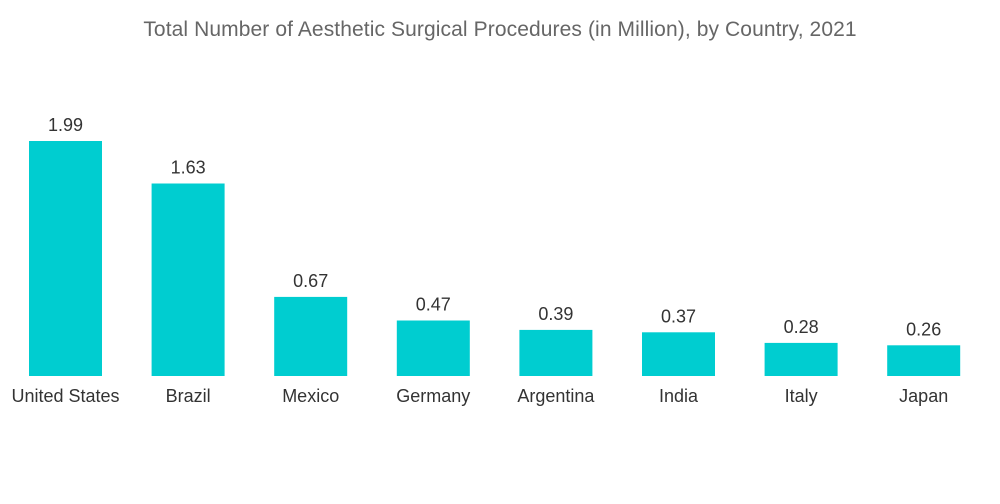 Image resolution: width=1000 pixels, height=504 pixels. I want to click on bar-germany, so click(433, 348).